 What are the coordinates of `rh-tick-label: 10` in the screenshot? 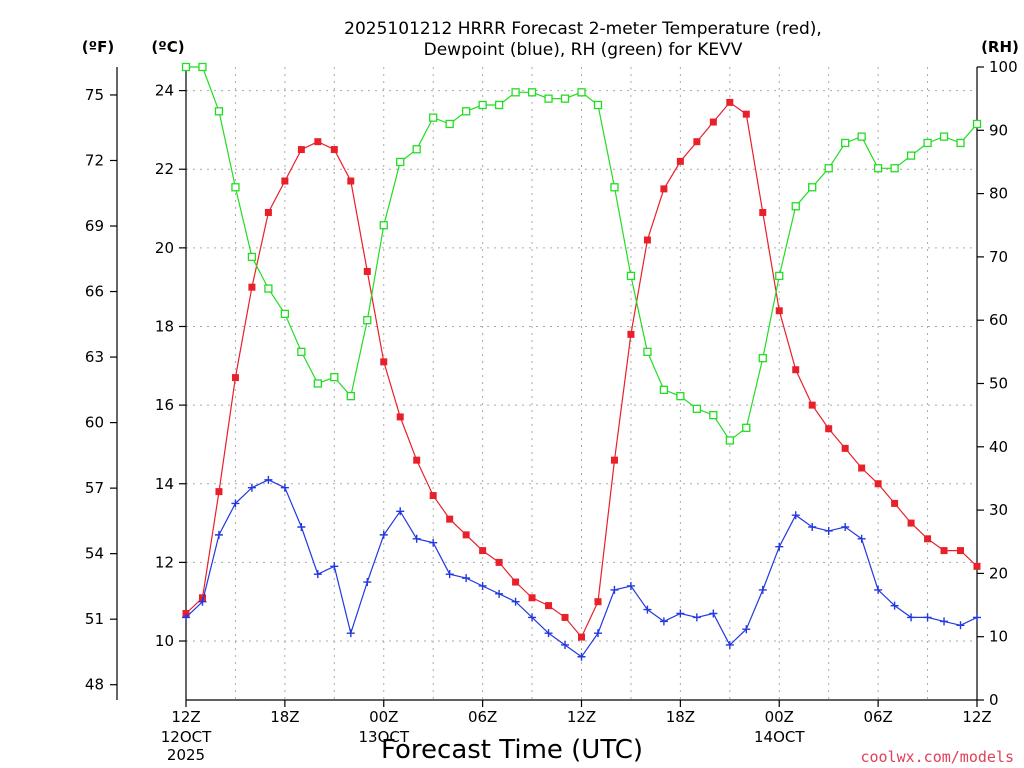 It's located at (998, 637).